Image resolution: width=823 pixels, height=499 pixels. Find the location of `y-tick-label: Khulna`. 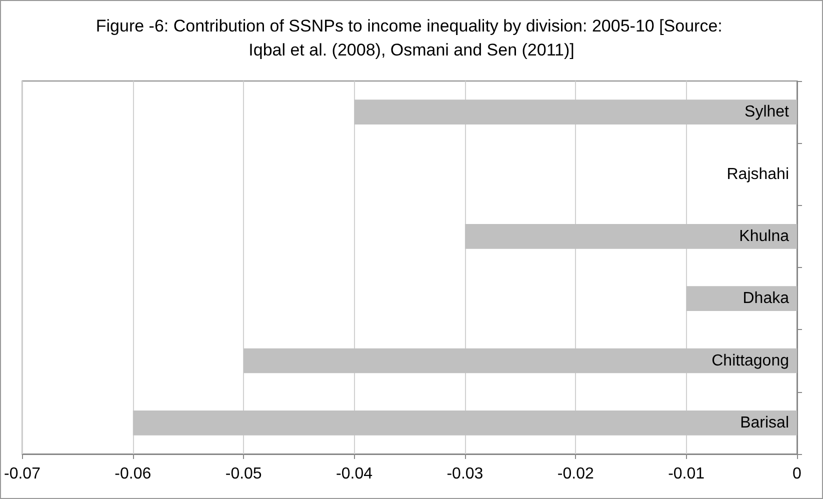

y-tick-label: Khulna is located at coordinates (764, 236).